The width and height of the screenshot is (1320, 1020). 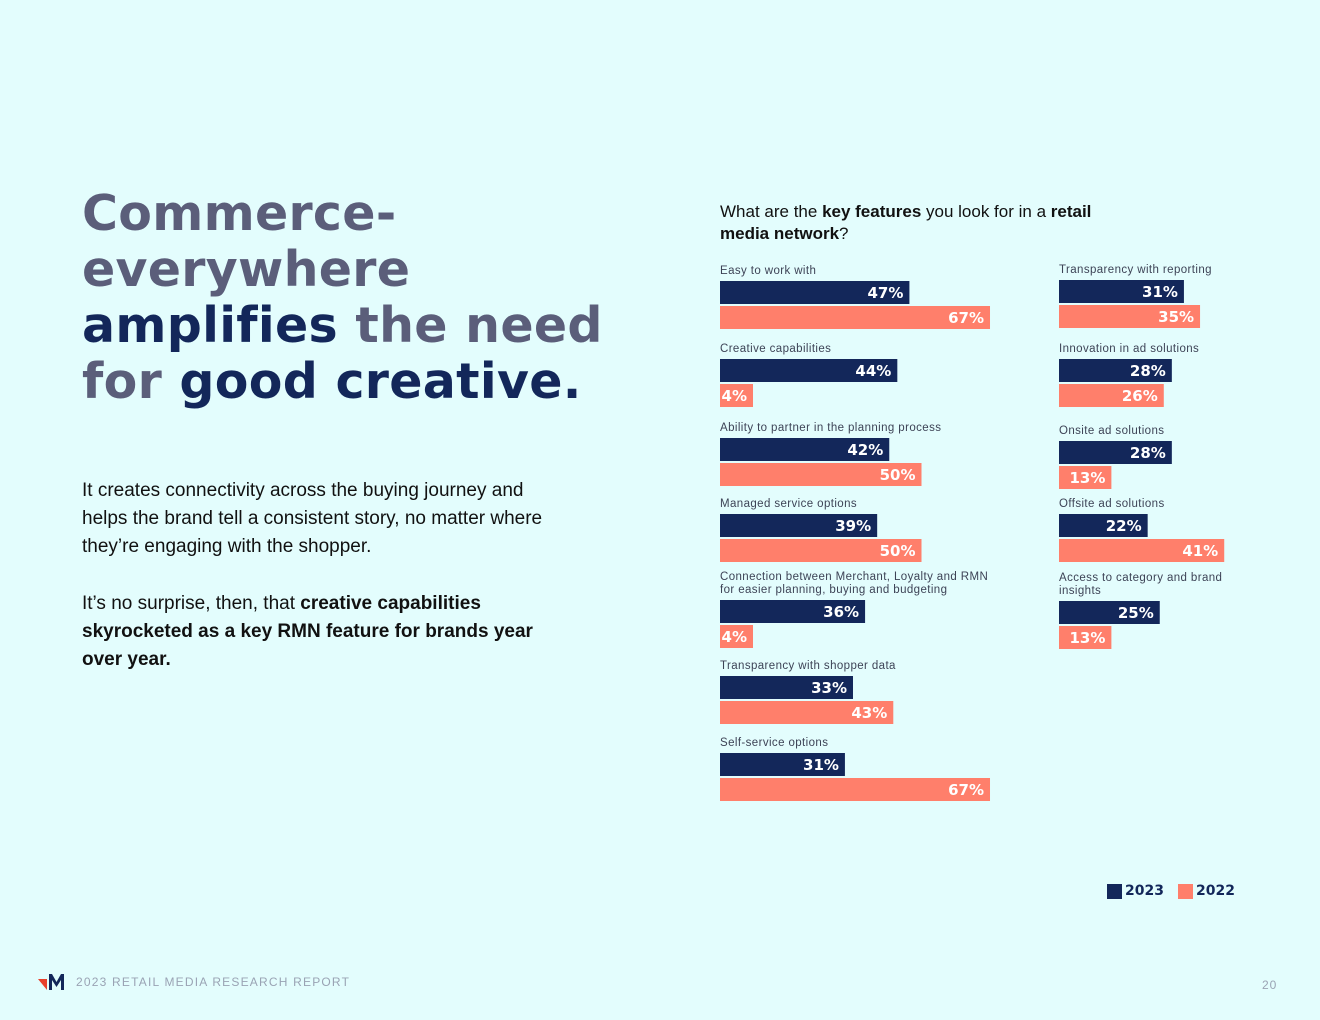 I want to click on bar-group-label: Self-service options, so click(x=774, y=743).